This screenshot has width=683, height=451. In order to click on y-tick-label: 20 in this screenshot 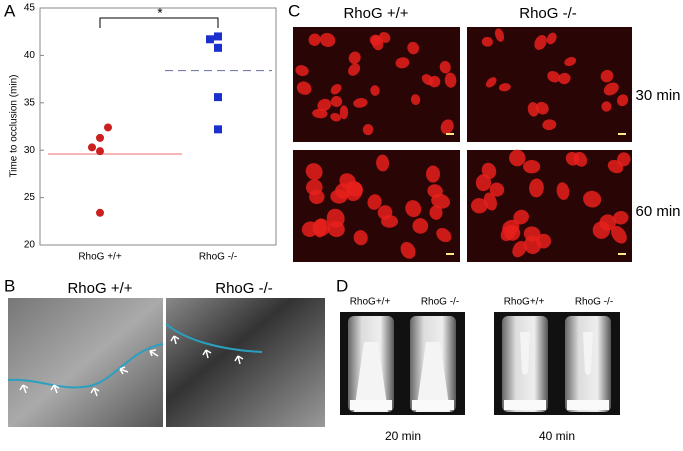, I will do `click(30, 245)`.